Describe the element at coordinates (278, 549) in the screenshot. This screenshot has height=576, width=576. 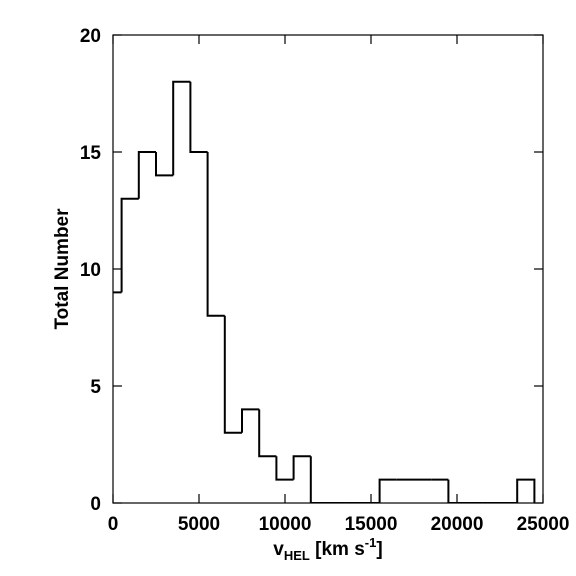
I see `x-label-main: v` at that location.